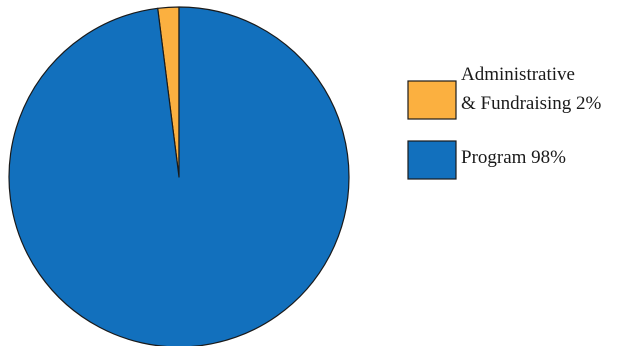 This screenshot has width=640, height=346. What do you see at coordinates (518, 74) in the screenshot?
I see `legend-label-0-line-0: Administrative` at bounding box center [518, 74].